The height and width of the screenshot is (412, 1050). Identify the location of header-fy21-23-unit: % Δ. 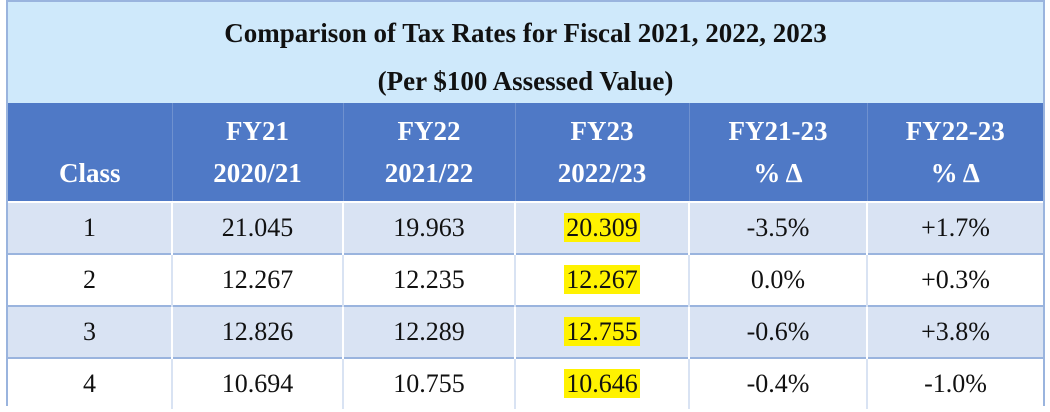
(778, 173).